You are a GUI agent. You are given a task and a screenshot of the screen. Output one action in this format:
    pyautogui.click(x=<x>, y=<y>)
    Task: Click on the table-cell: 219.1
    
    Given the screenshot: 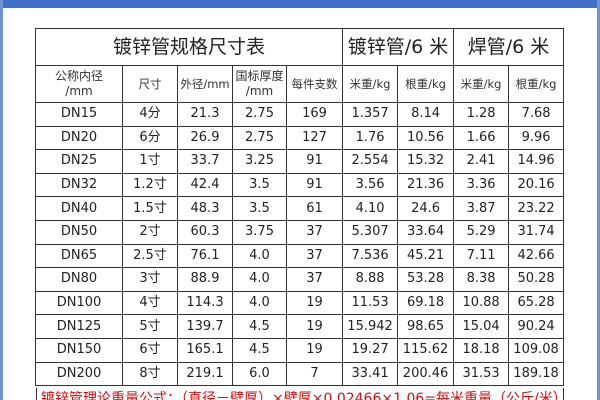 What is the action you would take?
    pyautogui.click(x=205, y=374)
    